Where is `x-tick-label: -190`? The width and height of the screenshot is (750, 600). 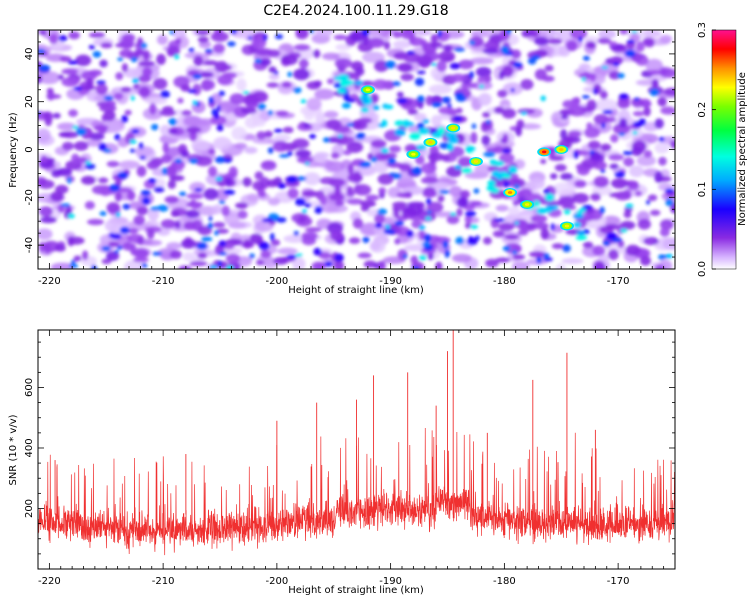 x-tick-label: -190 is located at coordinates (390, 581).